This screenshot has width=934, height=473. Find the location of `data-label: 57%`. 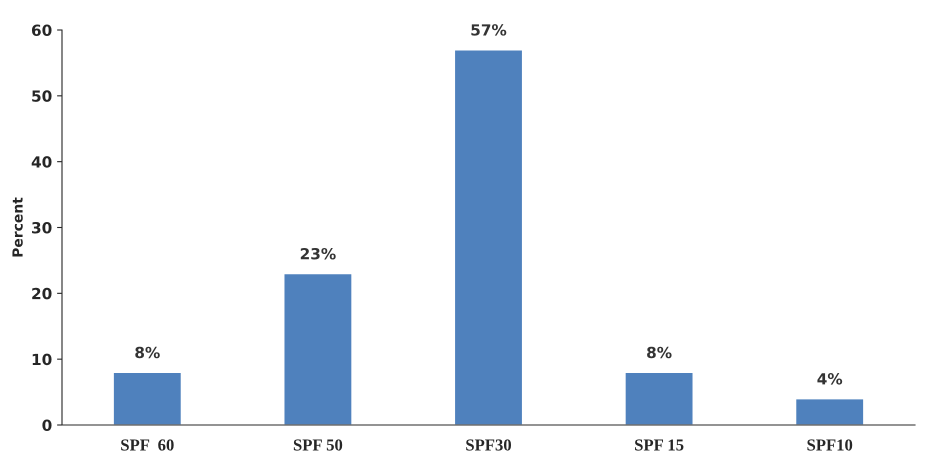

data-label: 57% is located at coordinates (488, 30).